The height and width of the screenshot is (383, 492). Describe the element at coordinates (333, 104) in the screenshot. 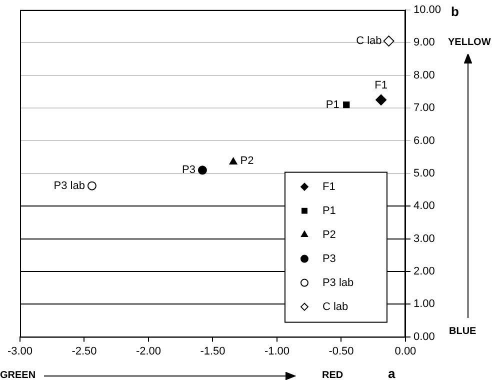

I see `text: P1` at that location.